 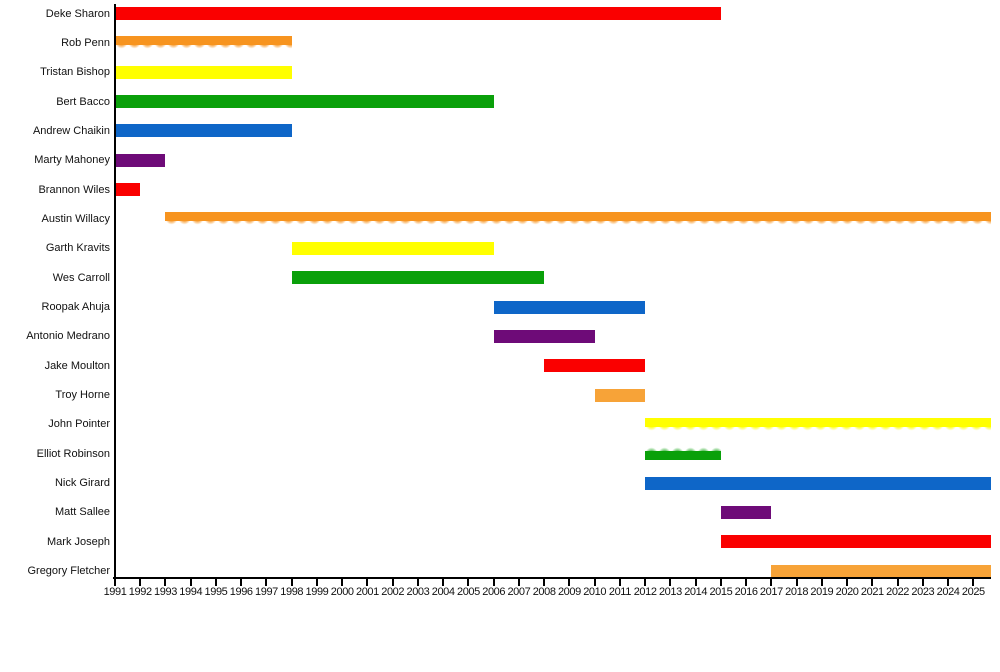 I want to click on x-axis-tick-label: 2016, so click(x=746, y=592).